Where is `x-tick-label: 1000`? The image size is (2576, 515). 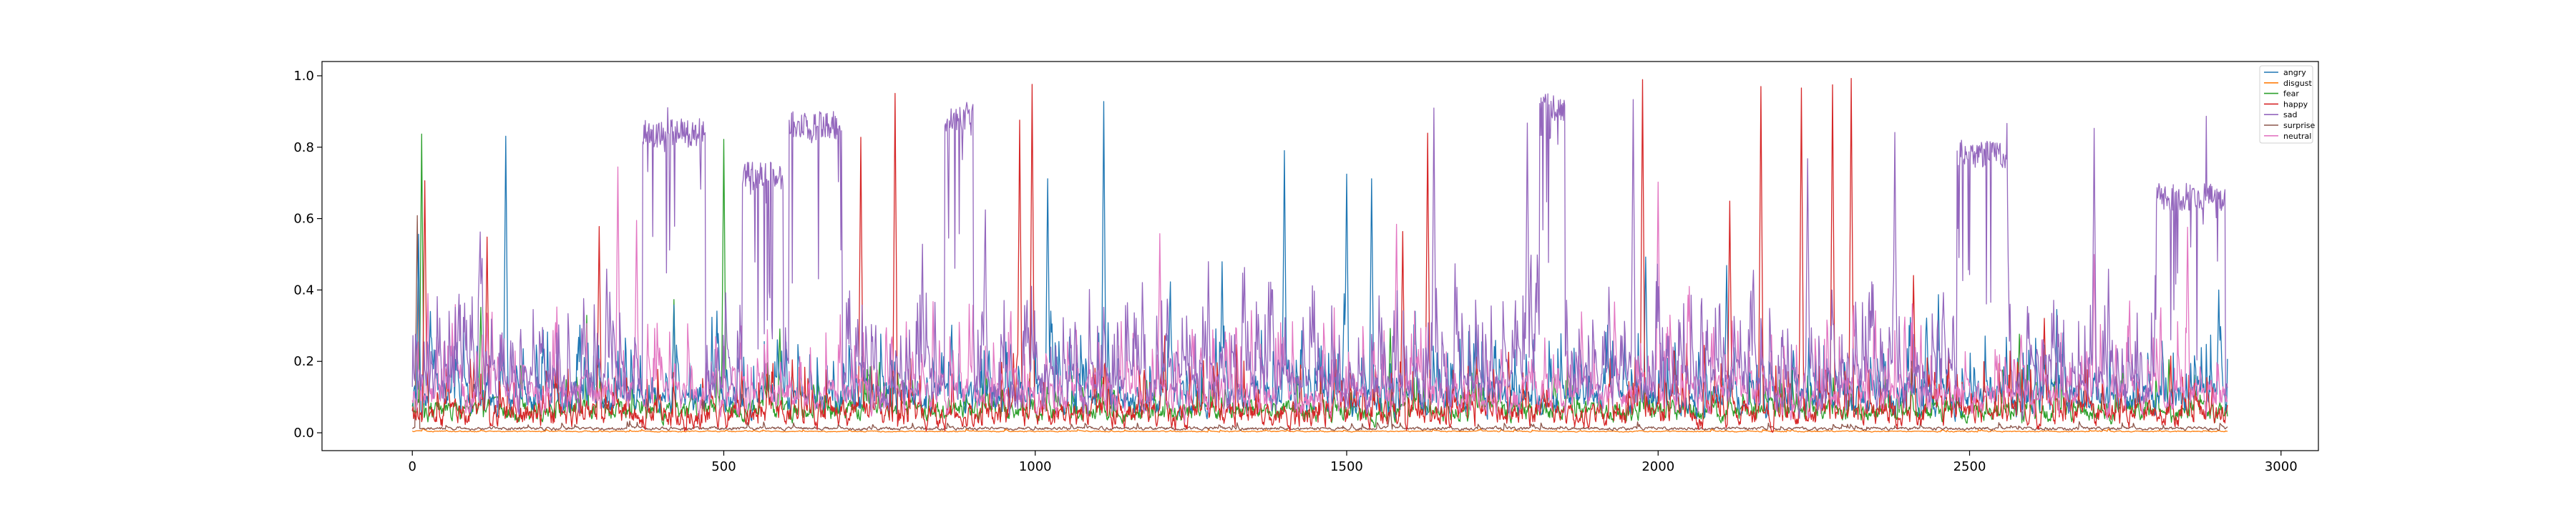 x-tick-label: 1000 is located at coordinates (1035, 466).